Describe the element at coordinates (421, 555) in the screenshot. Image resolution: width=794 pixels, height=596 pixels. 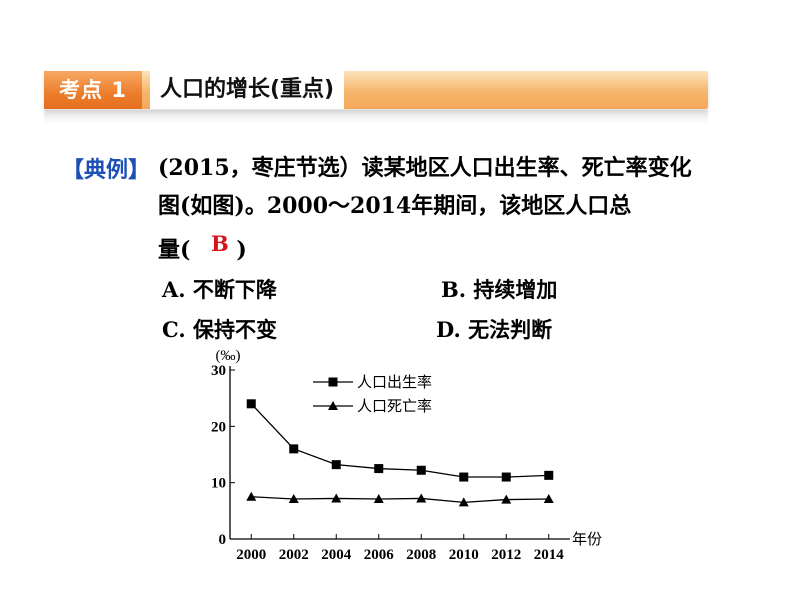
I see `x-tick-label: 2008` at that location.